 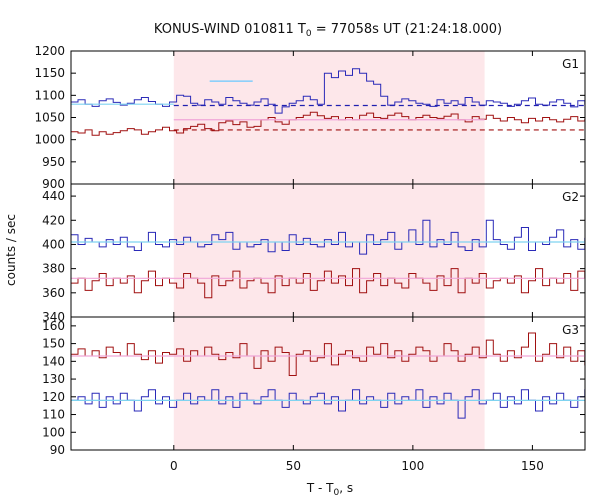 I want to click on y-tick-label: 900, so click(x=53, y=184).